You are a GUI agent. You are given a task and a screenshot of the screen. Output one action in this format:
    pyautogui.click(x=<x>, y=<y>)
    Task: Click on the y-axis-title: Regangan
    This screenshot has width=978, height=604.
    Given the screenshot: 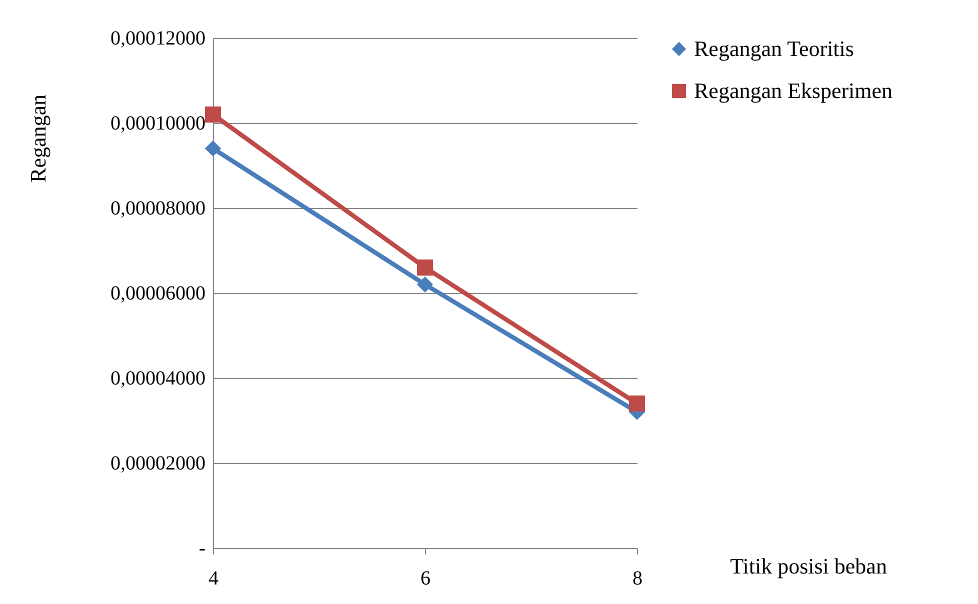 What is the action you would take?
    pyautogui.click(x=38, y=138)
    